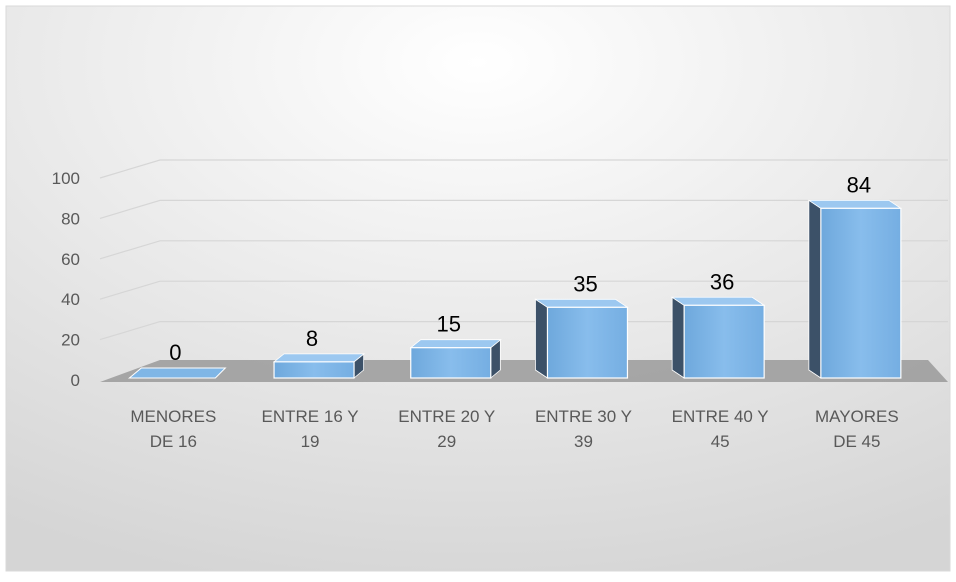 The width and height of the screenshot is (956, 582). Describe the element at coordinates (446, 416) in the screenshot. I see `x-category-label: ENTRE 20 Y` at that location.